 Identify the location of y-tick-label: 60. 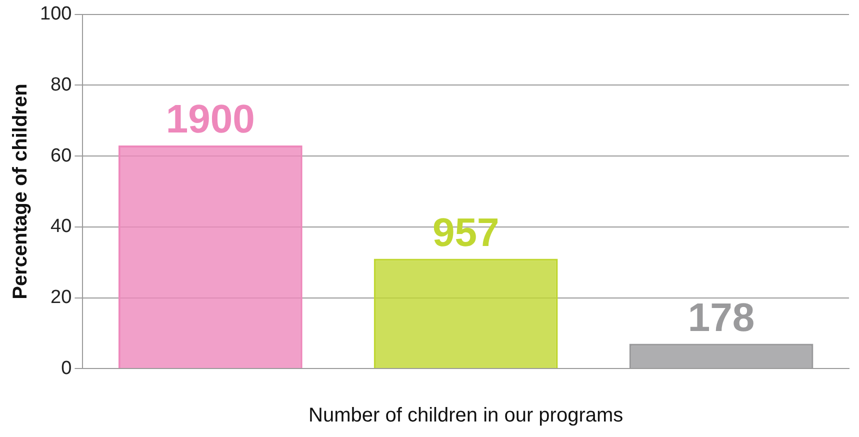
(61, 155).